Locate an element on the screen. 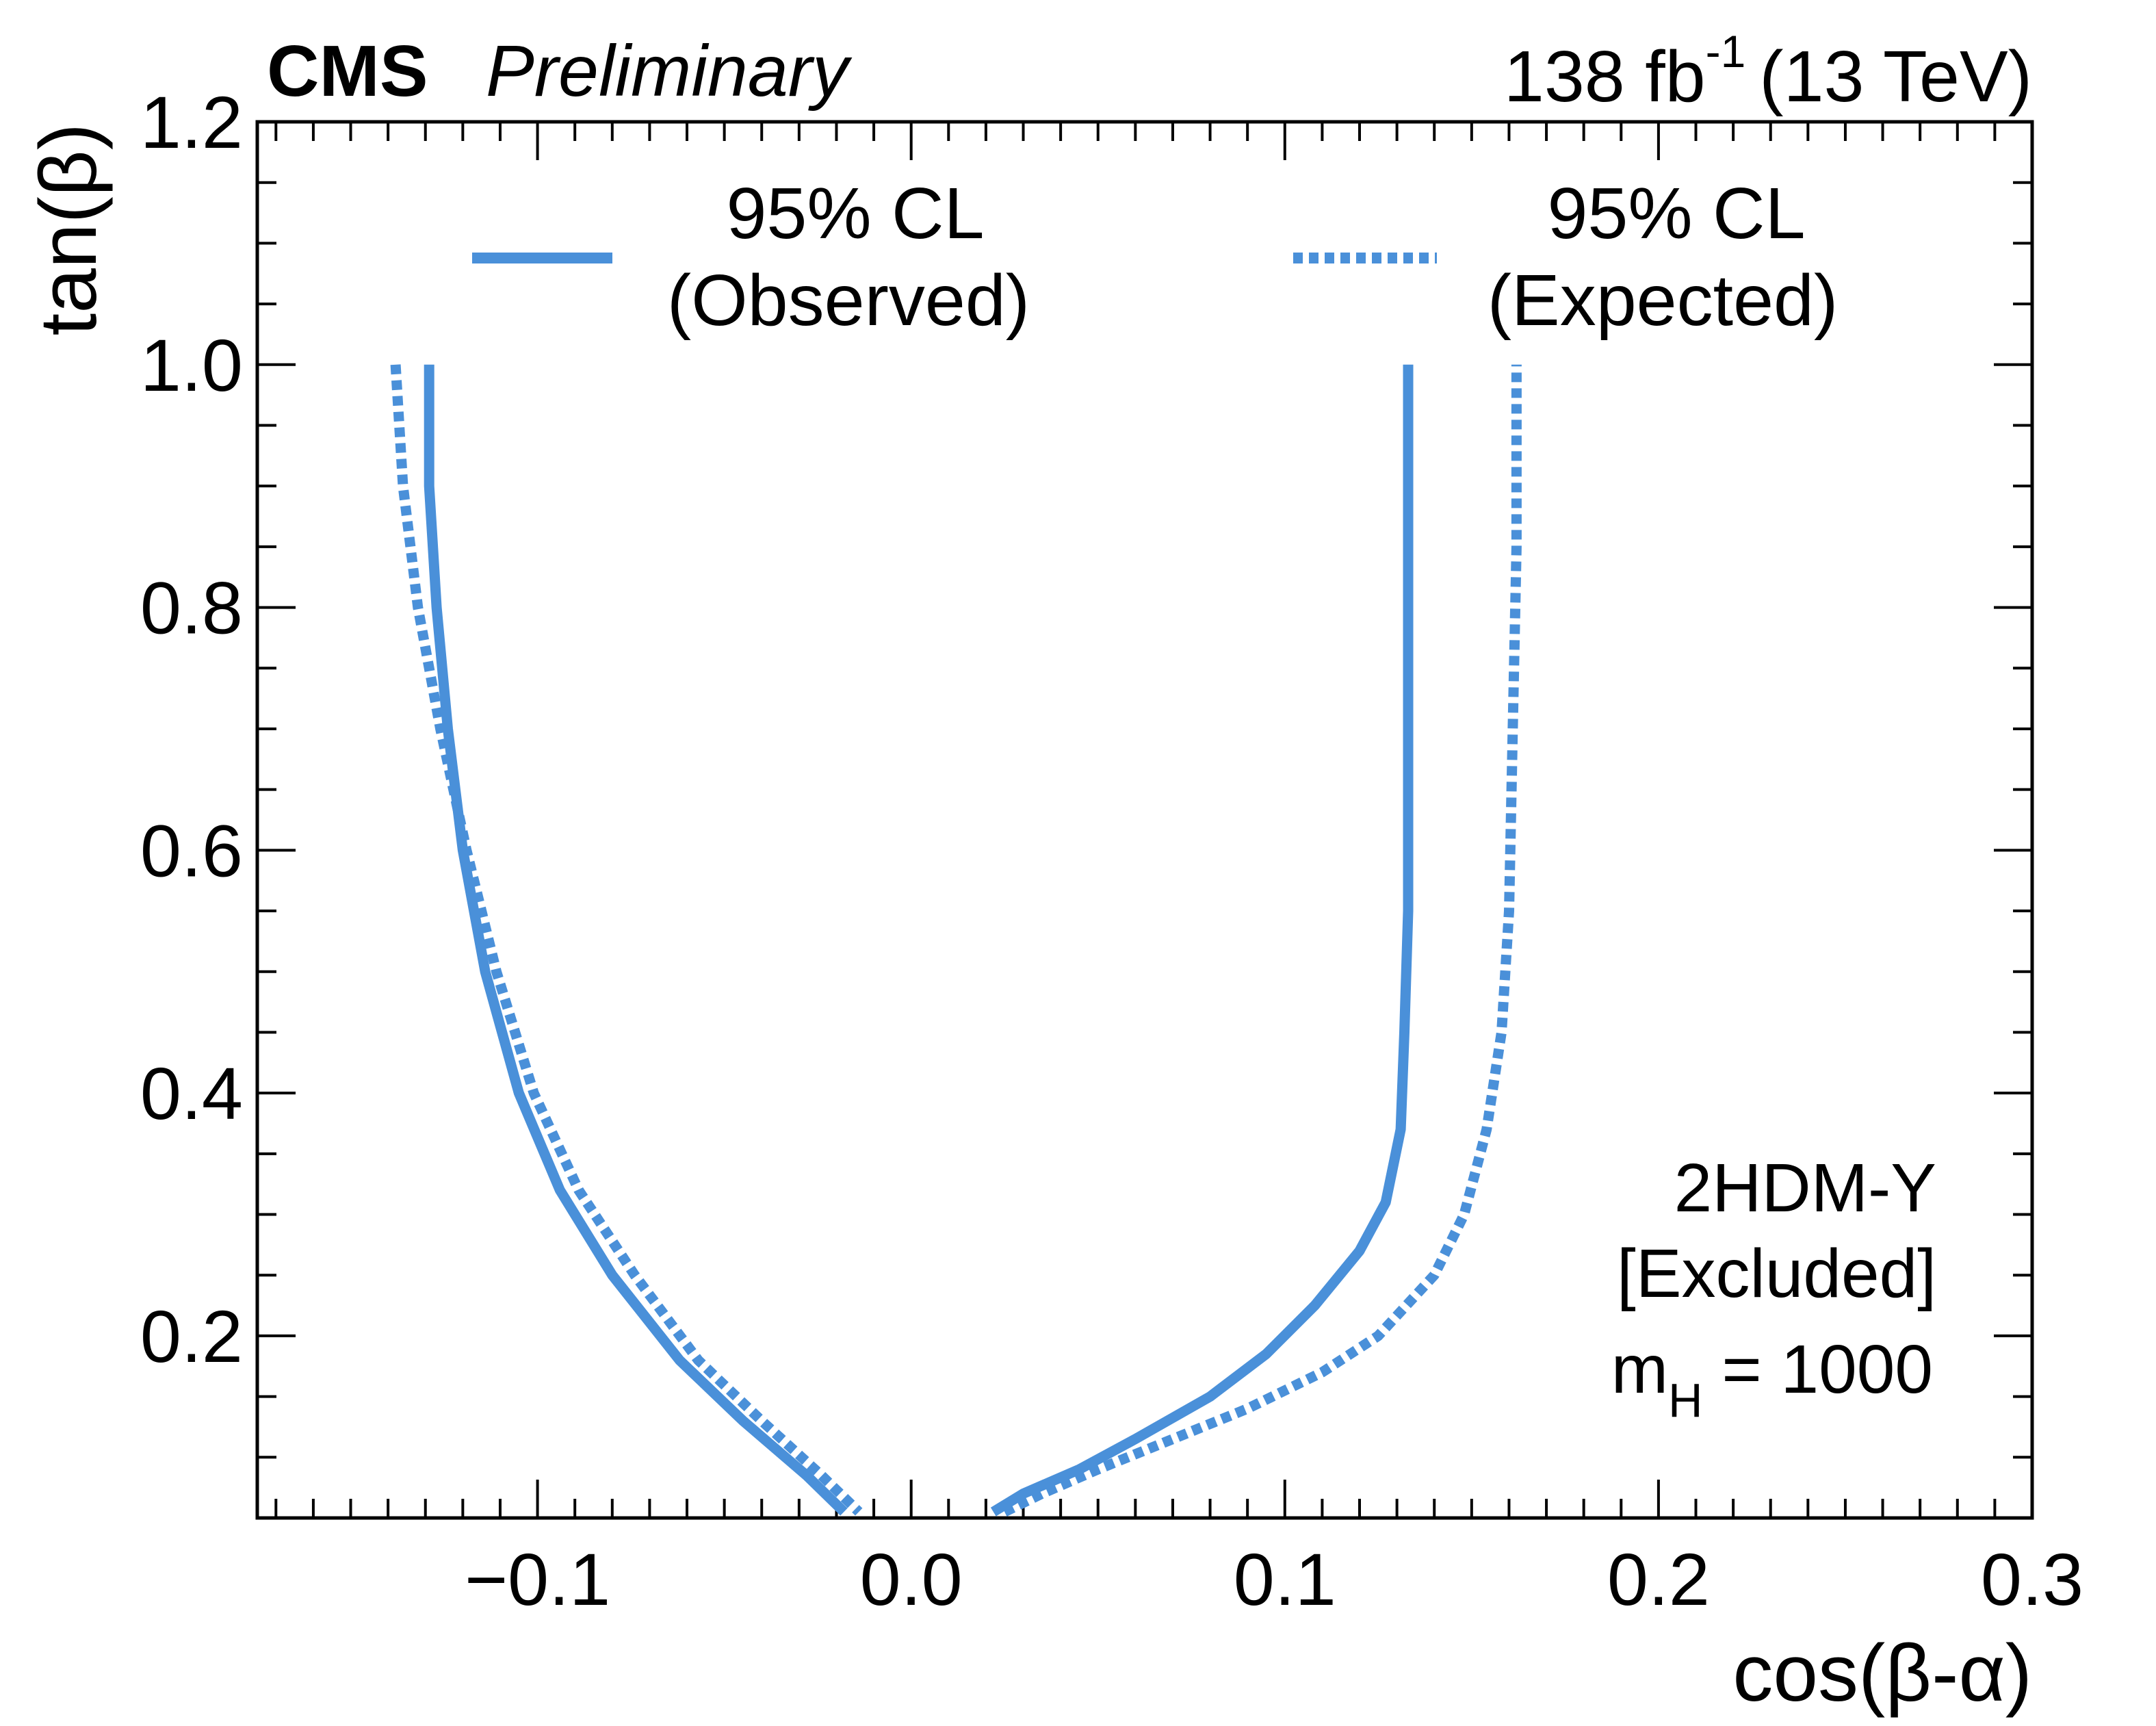 The height and width of the screenshot is (1726, 2156). energy-label: (13 TeV) is located at coordinates (1895, 76).